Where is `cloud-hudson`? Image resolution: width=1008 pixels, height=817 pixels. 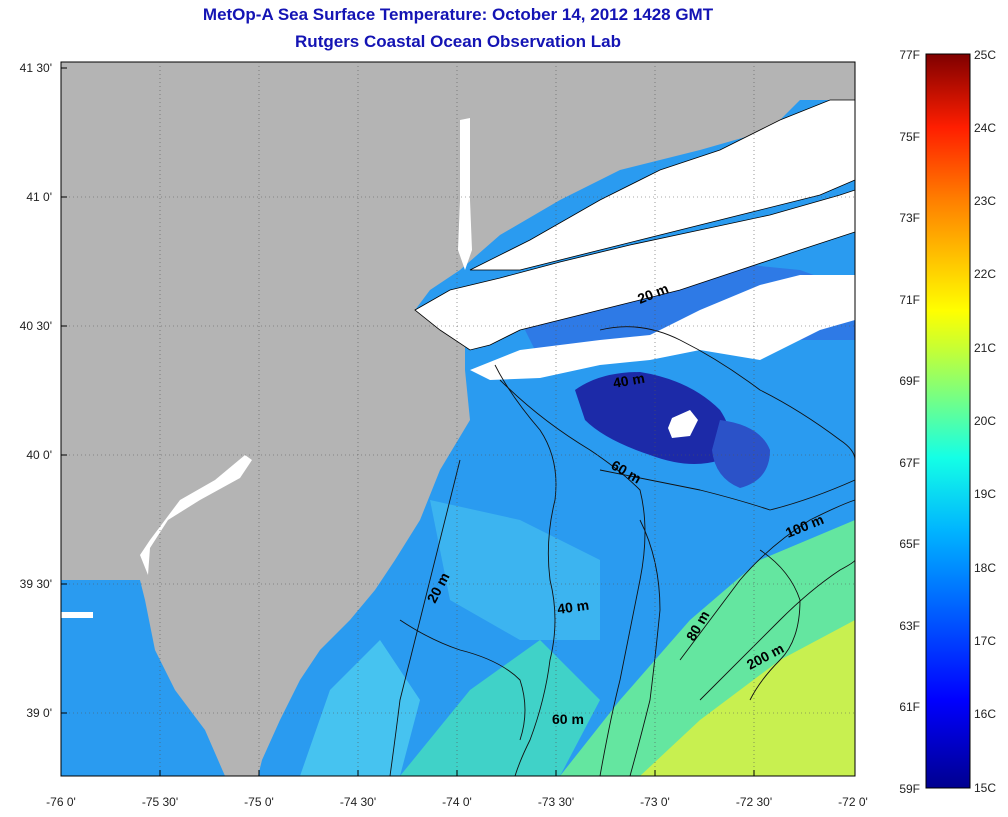 cloud-hudson is located at coordinates (465, 194).